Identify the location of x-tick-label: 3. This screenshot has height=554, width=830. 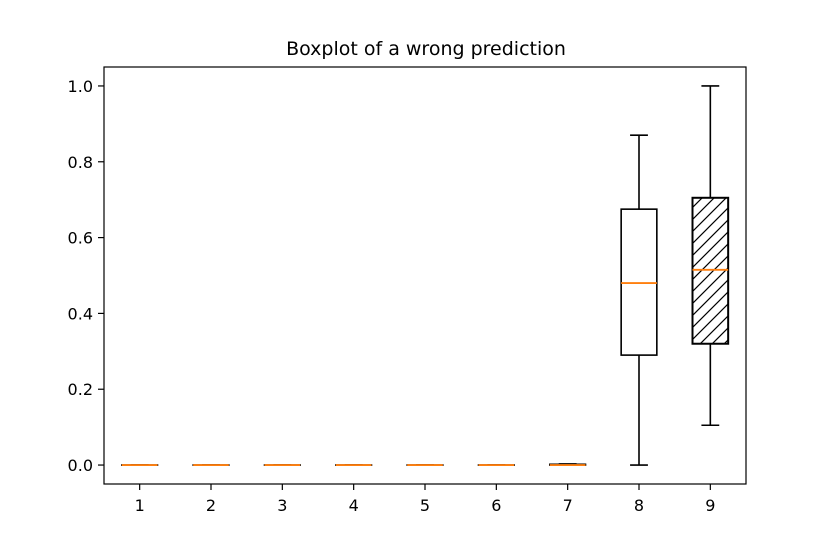
(282, 505).